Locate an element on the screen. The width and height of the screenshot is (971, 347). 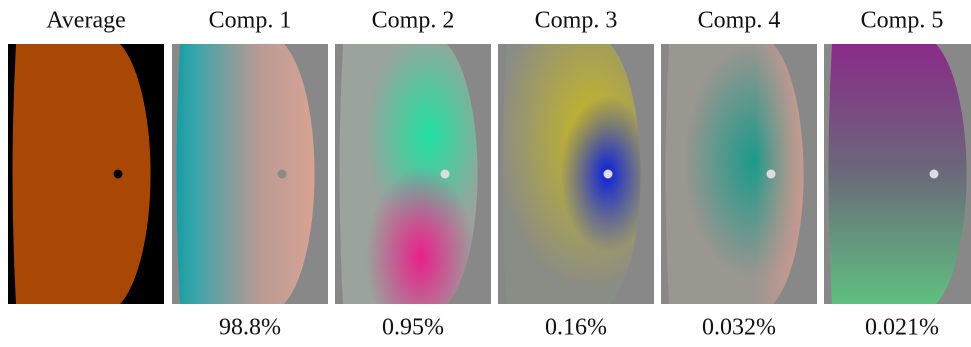
panel-caption: 98.8% is located at coordinates (250, 328).